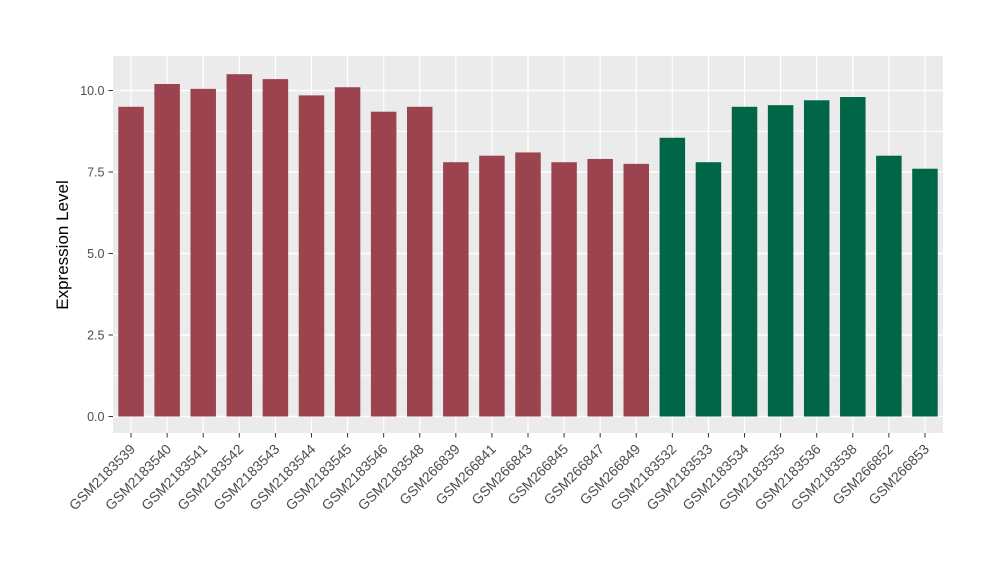 This screenshot has width=1000, height=585. I want to click on bar-GSM2183541, so click(203, 252).